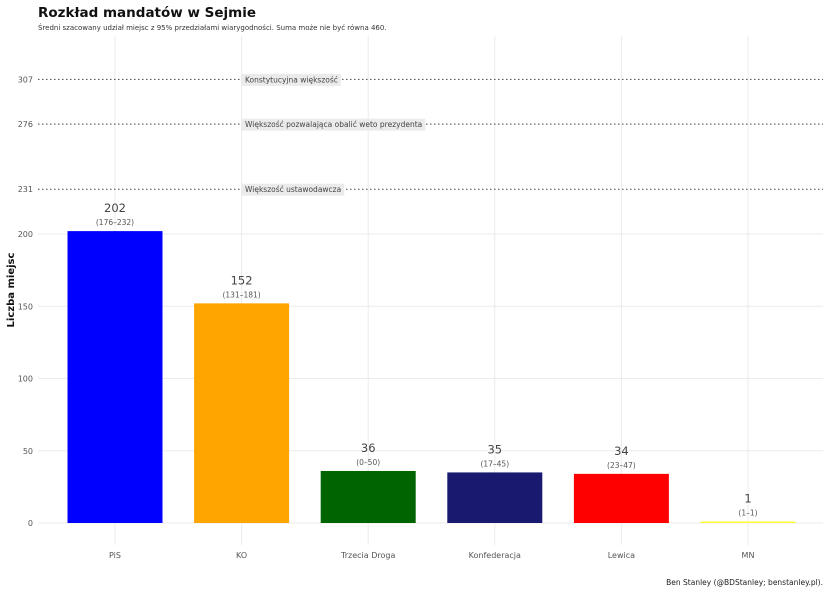 The image size is (830, 597). What do you see at coordinates (495, 555) in the screenshot?
I see `x-tick-label: Konfederacja` at bounding box center [495, 555].